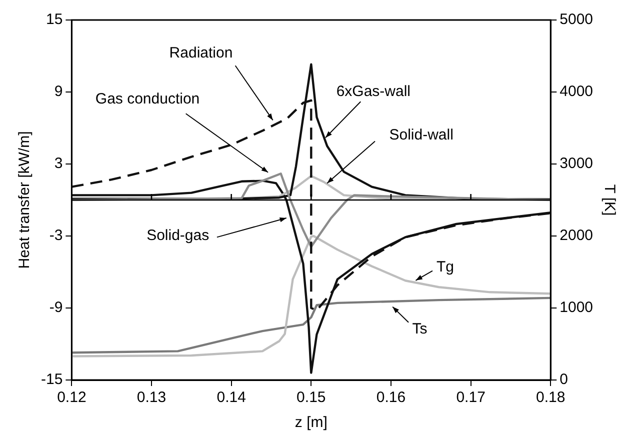 The width and height of the screenshot is (638, 446). What do you see at coordinates (471, 397) in the screenshot?
I see `x-tick-label: 0.17` at bounding box center [471, 397].